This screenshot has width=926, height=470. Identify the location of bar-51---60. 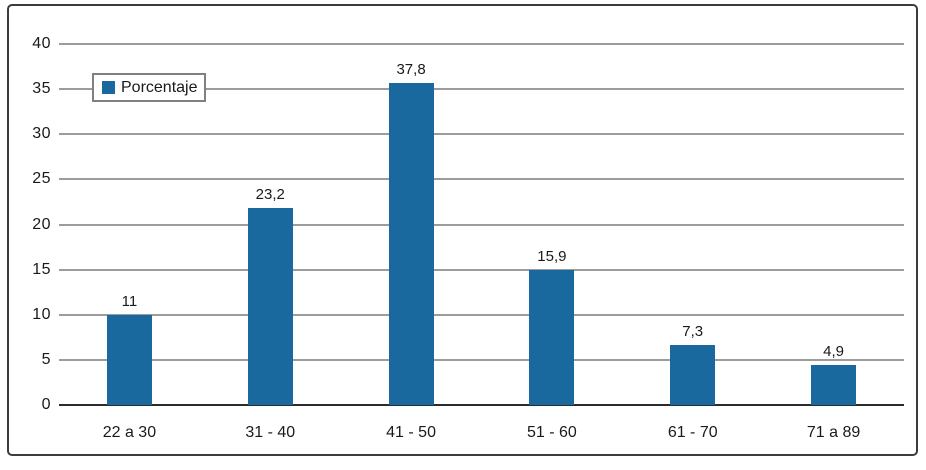
(552, 337).